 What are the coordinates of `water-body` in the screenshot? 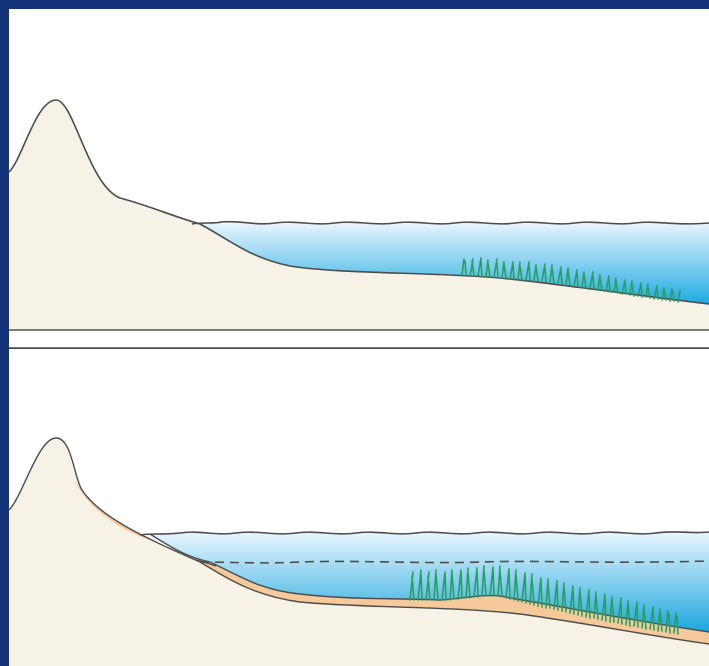 It's located at (429, 581).